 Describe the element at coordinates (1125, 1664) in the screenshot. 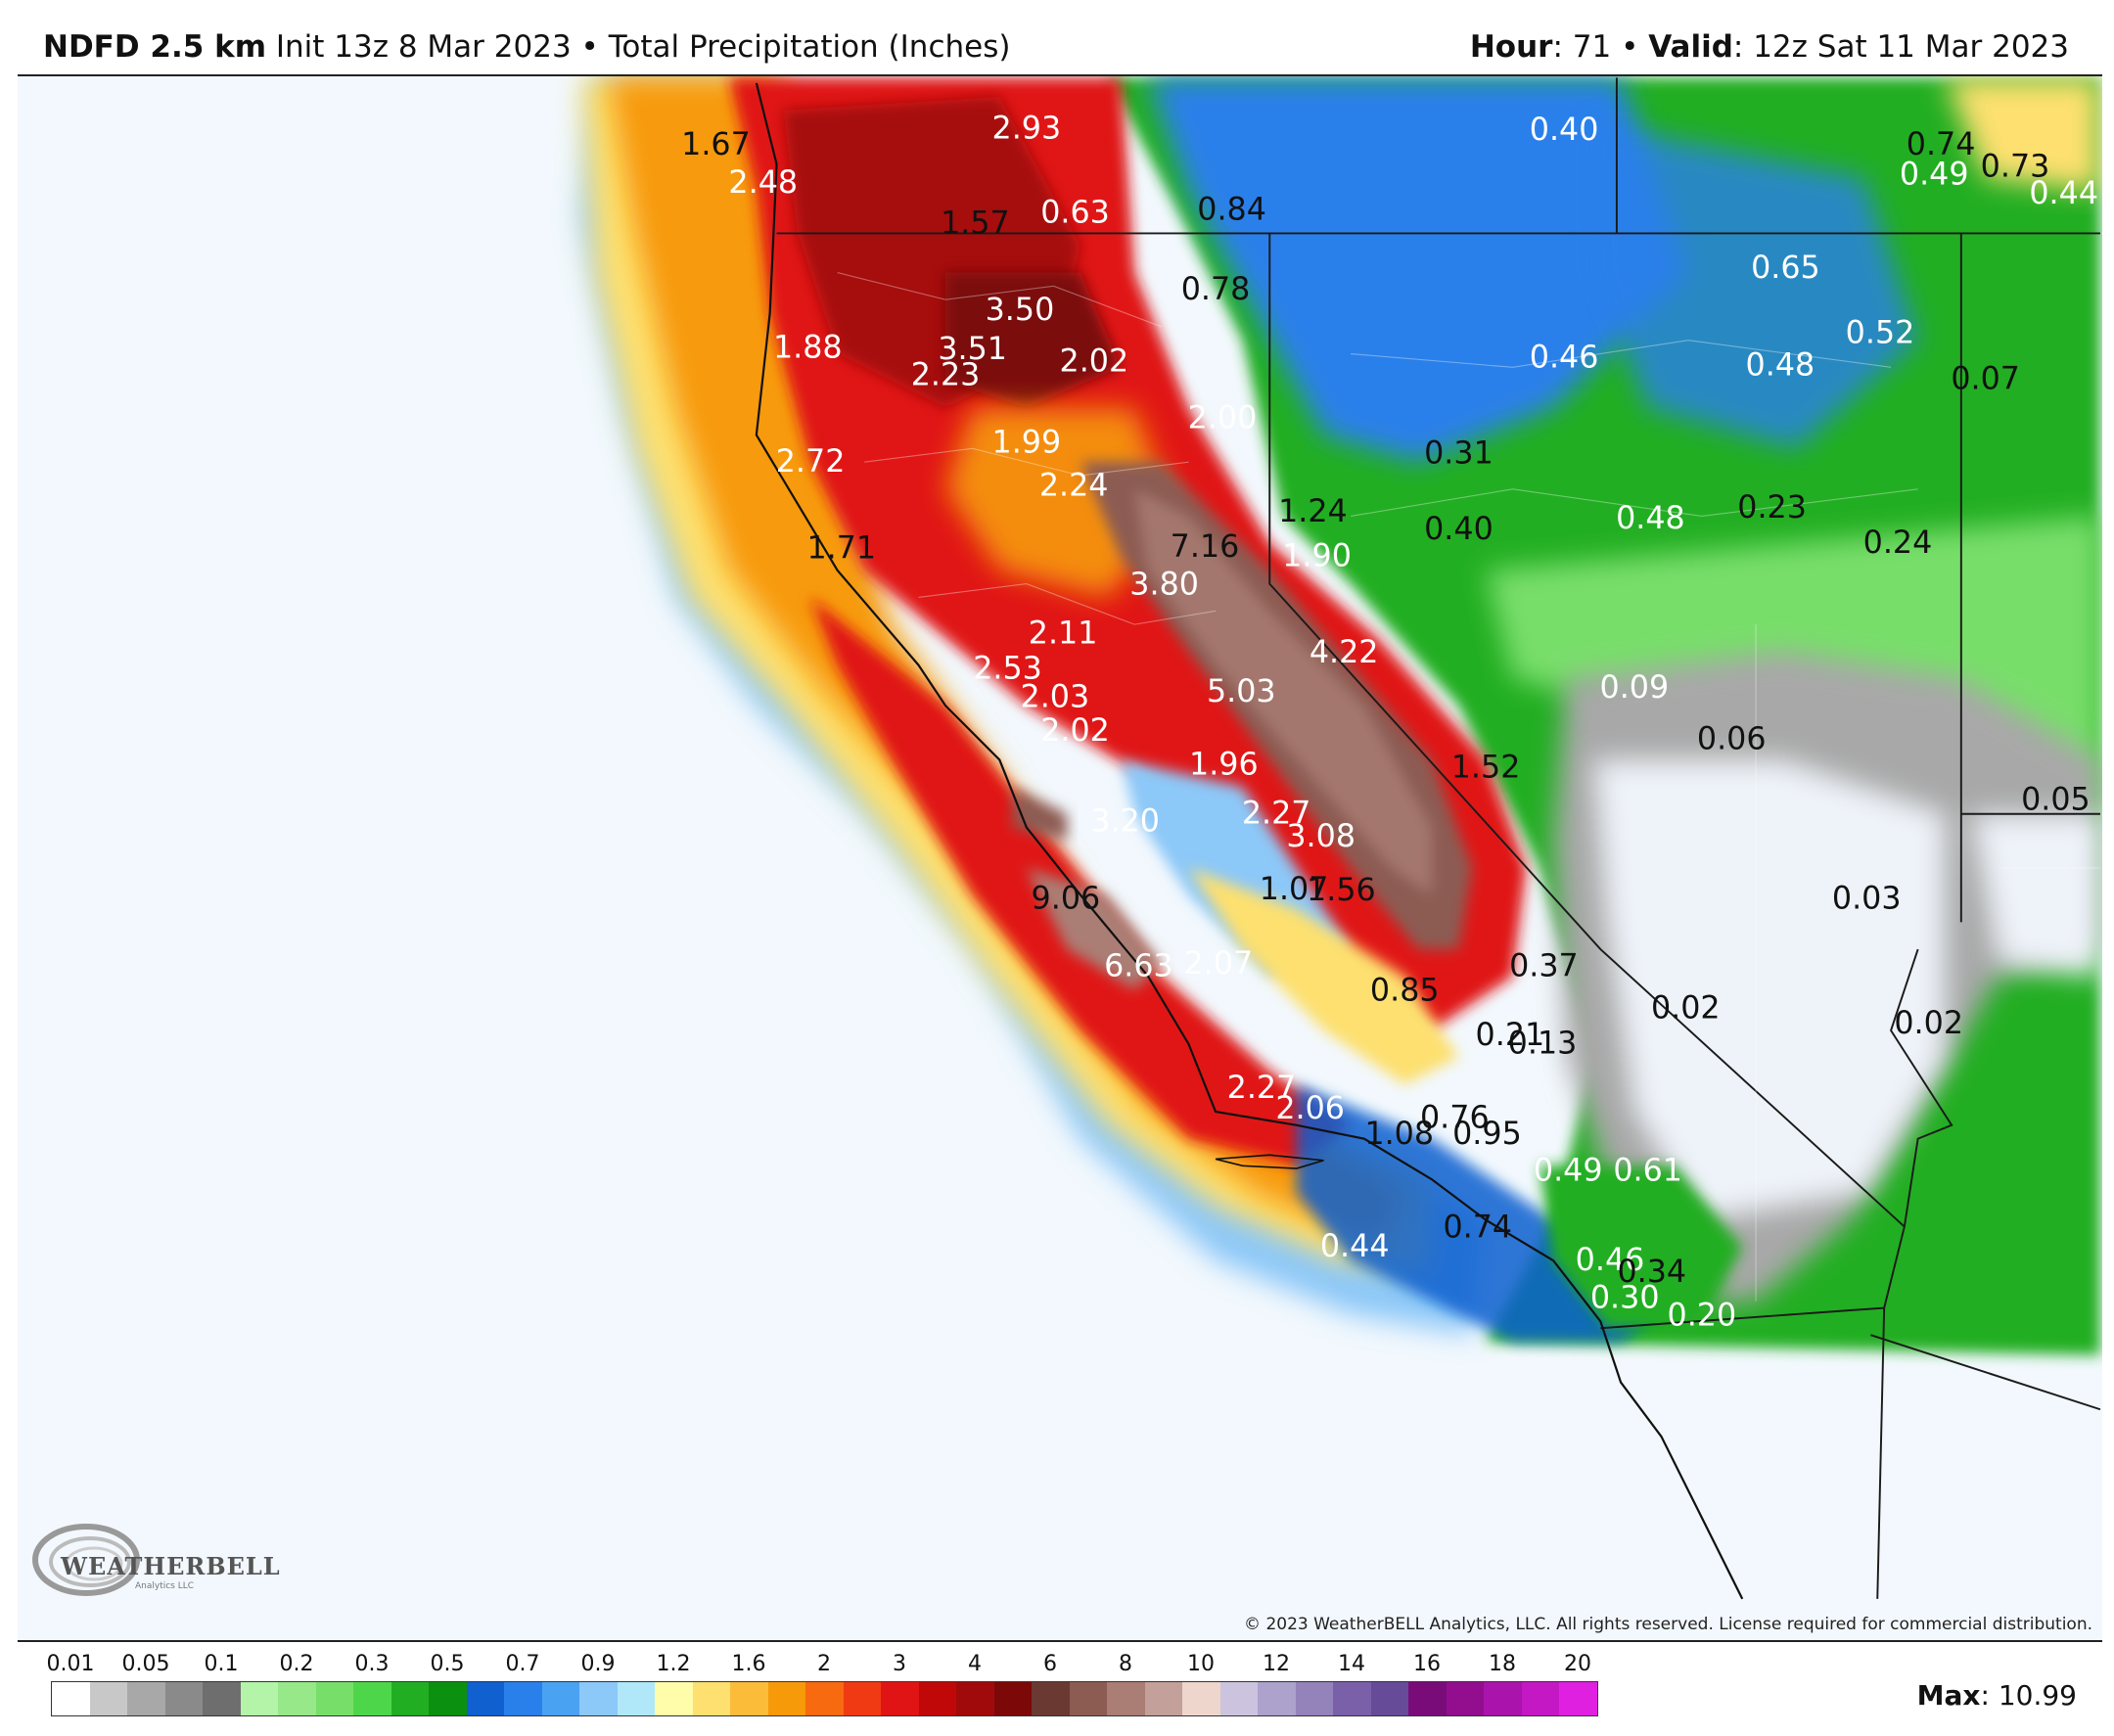

I see `legend-tick-label: 8` at that location.